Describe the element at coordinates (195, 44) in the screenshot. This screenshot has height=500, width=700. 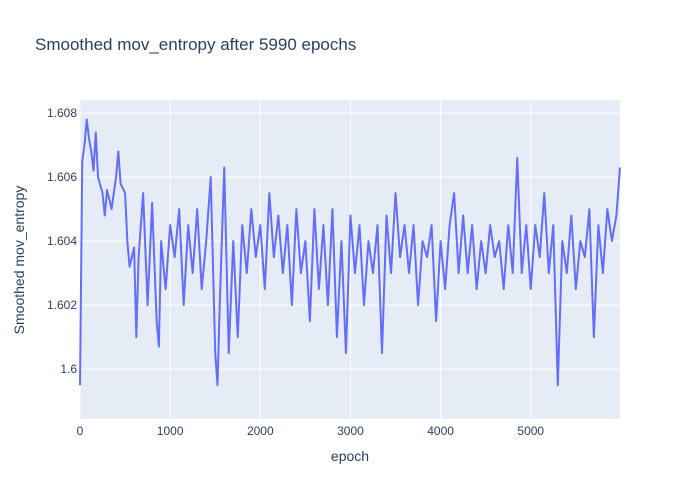
I see `chart-title: Smoothed mov_entropy after 5990 epochs` at that location.